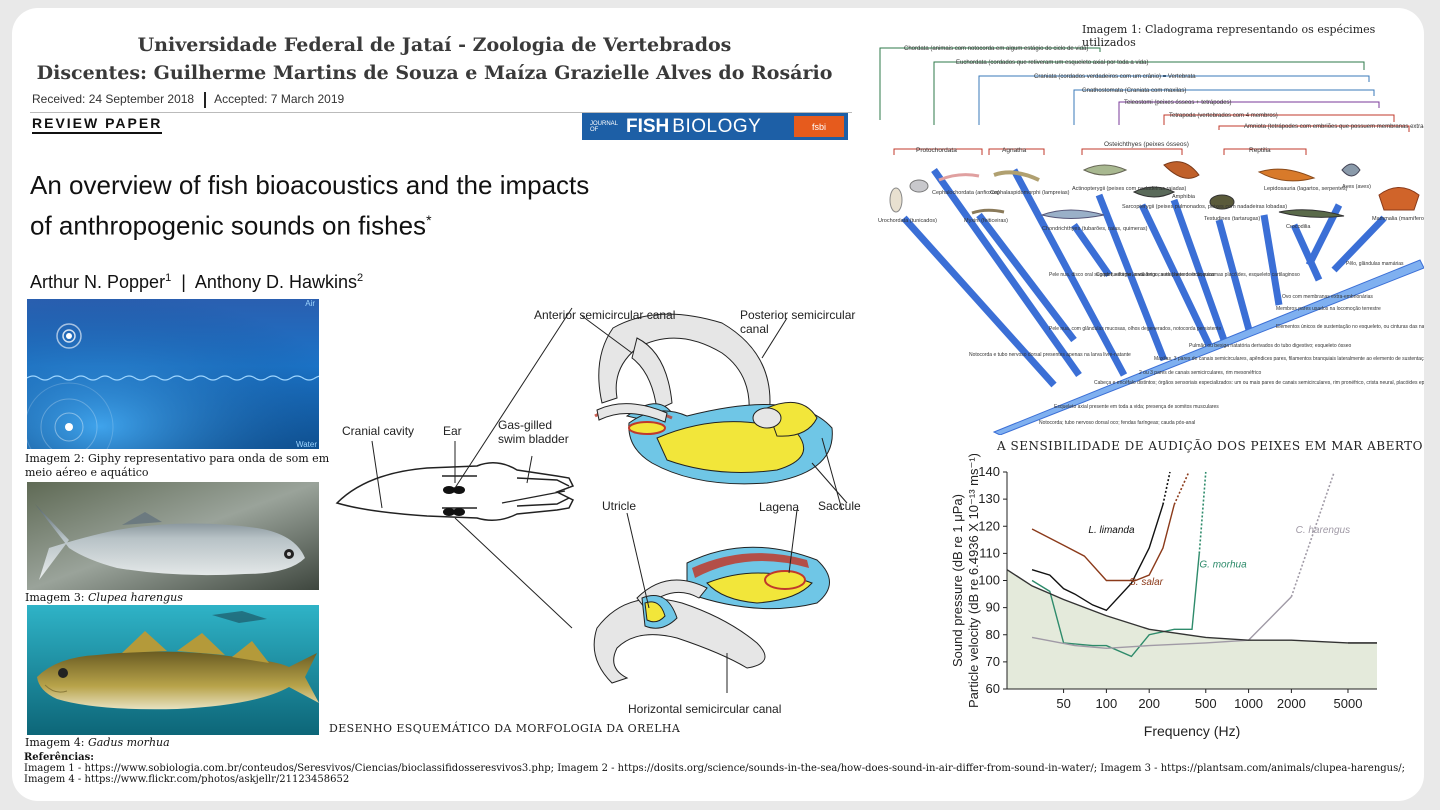 Image resolution: width=1440 pixels, height=810 pixels. Describe the element at coordinates (1146, 144) in the screenshot. I see `group-osteichthyes: Osteichthyes (peixes ósseos)` at that location.